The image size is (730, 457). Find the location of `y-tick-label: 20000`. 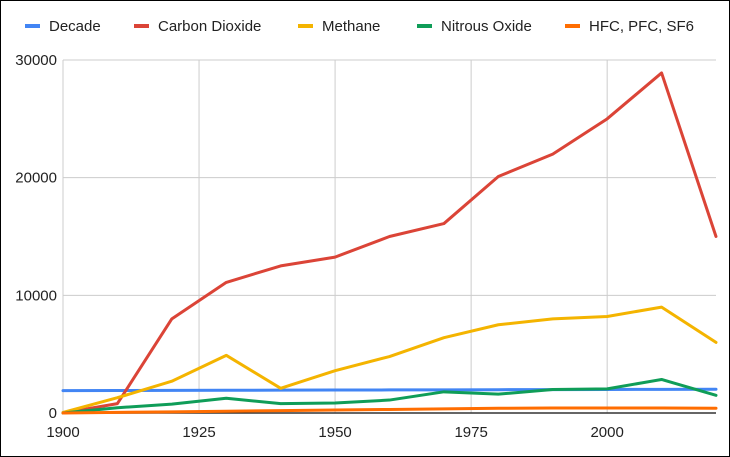

y-tick-label: 20000 is located at coordinates (36, 178).